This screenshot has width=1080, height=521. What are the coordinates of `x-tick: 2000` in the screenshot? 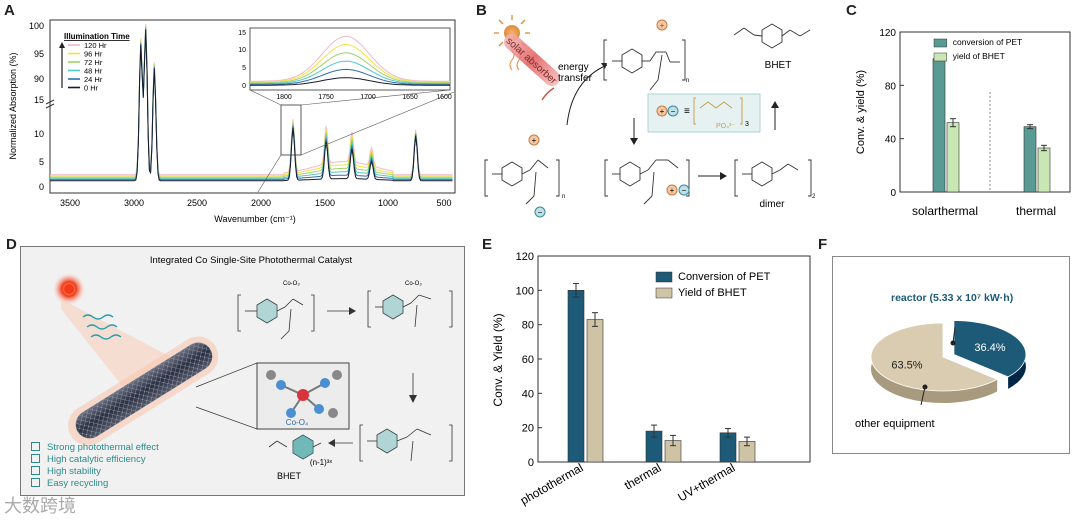 It's located at (261, 203).